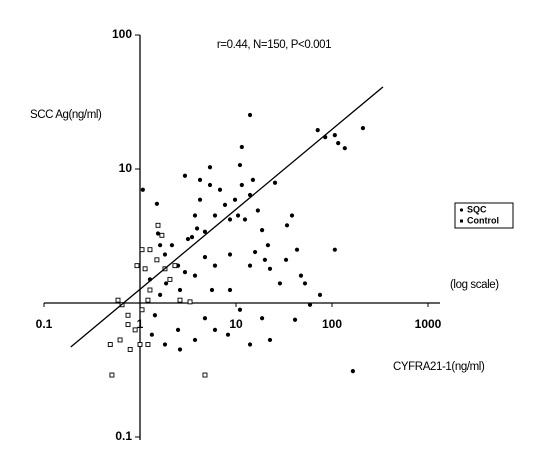 This screenshot has width=547, height=466. Describe the element at coordinates (140, 324) in the screenshot. I see `x-tick-label: 1` at that location.